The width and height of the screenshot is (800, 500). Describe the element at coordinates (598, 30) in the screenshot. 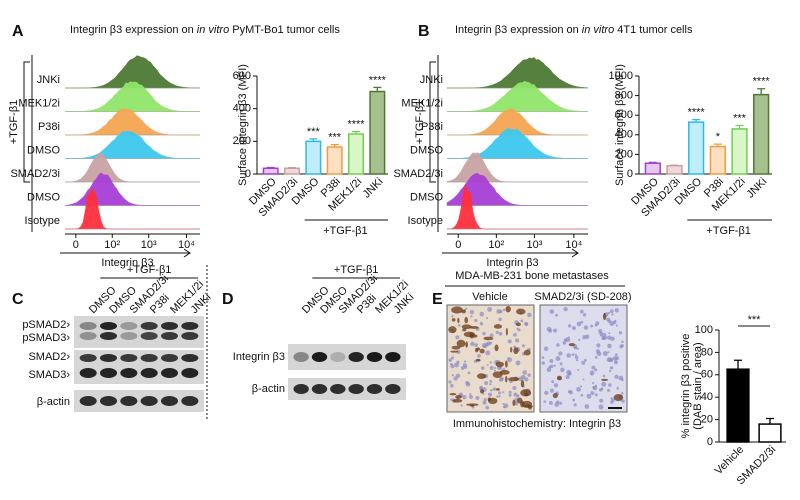

I see `title-part: in vitro` at that location.